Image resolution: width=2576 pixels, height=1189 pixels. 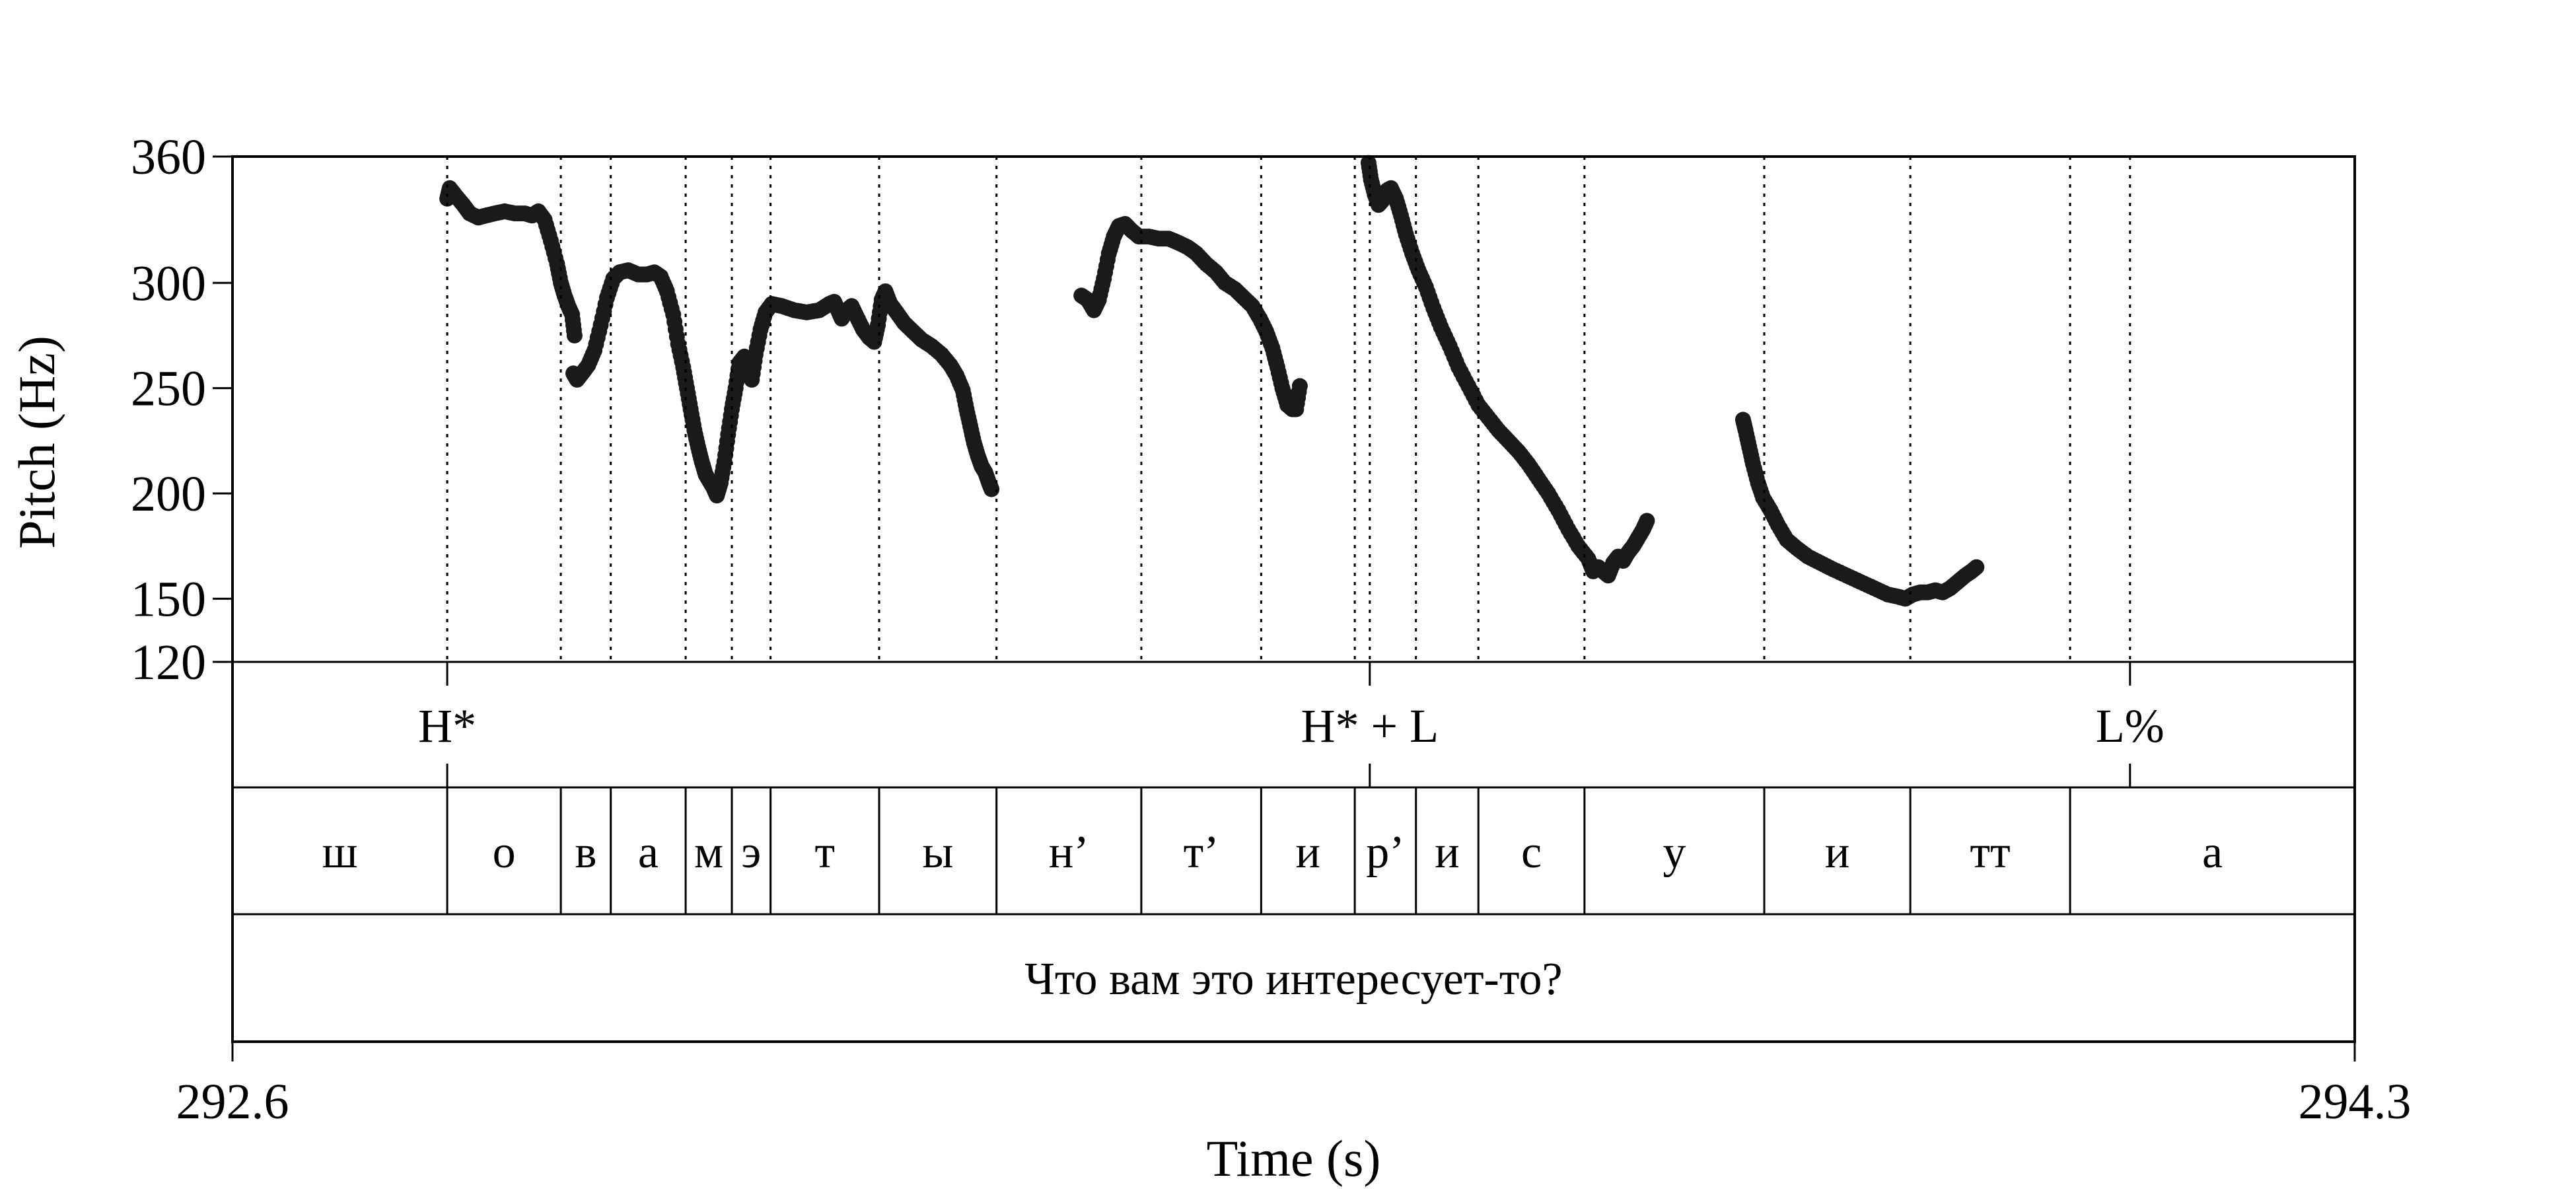 What do you see at coordinates (168, 662) in the screenshot?
I see `y-tick-label: 120` at bounding box center [168, 662].